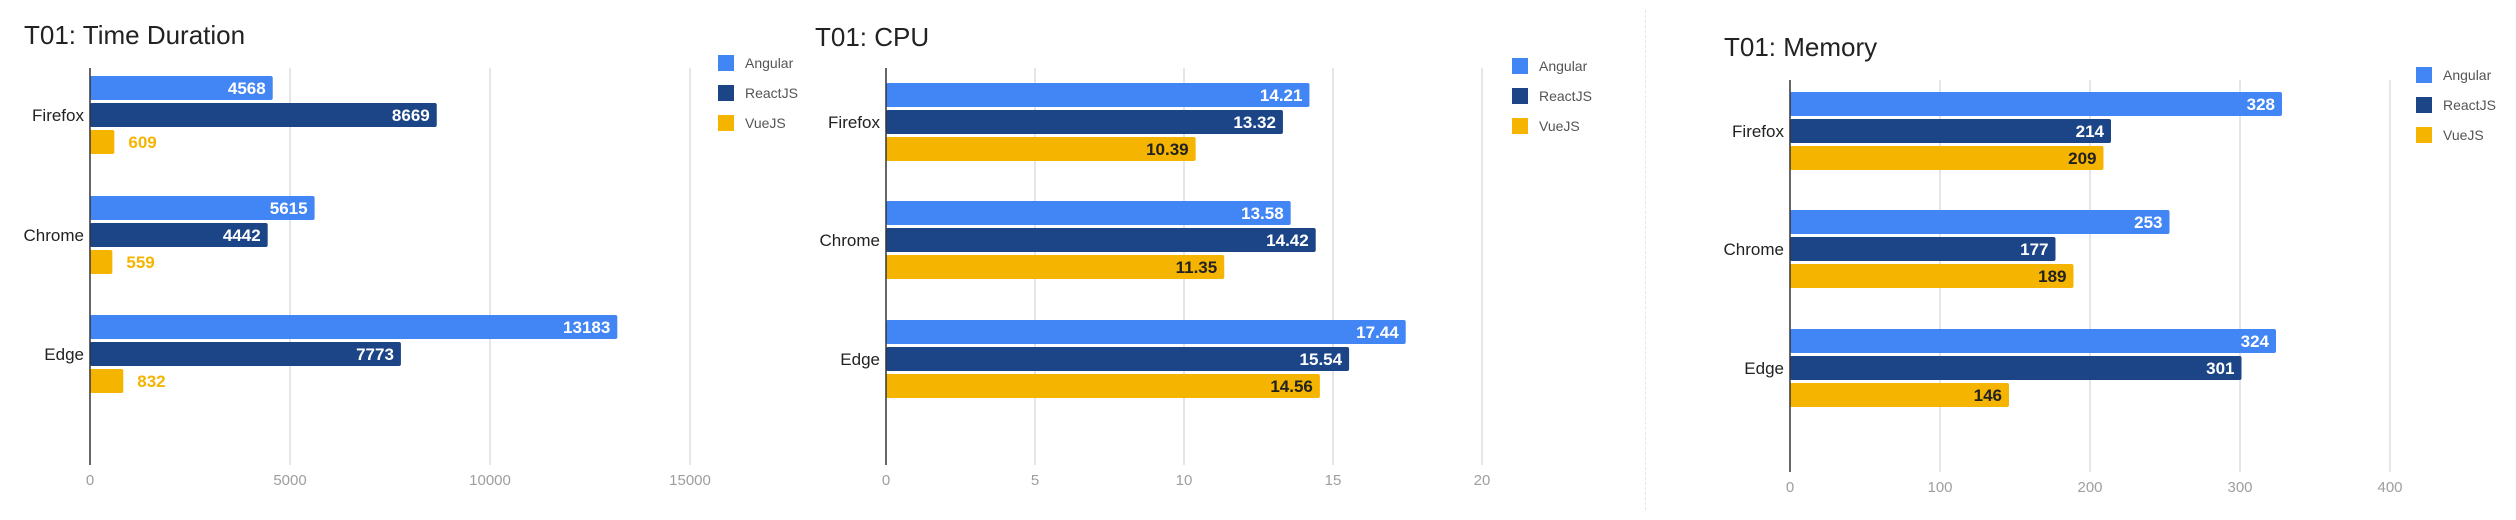  I want to click on t01-cpu-x-tick-label-1: 5, so click(1035, 480).